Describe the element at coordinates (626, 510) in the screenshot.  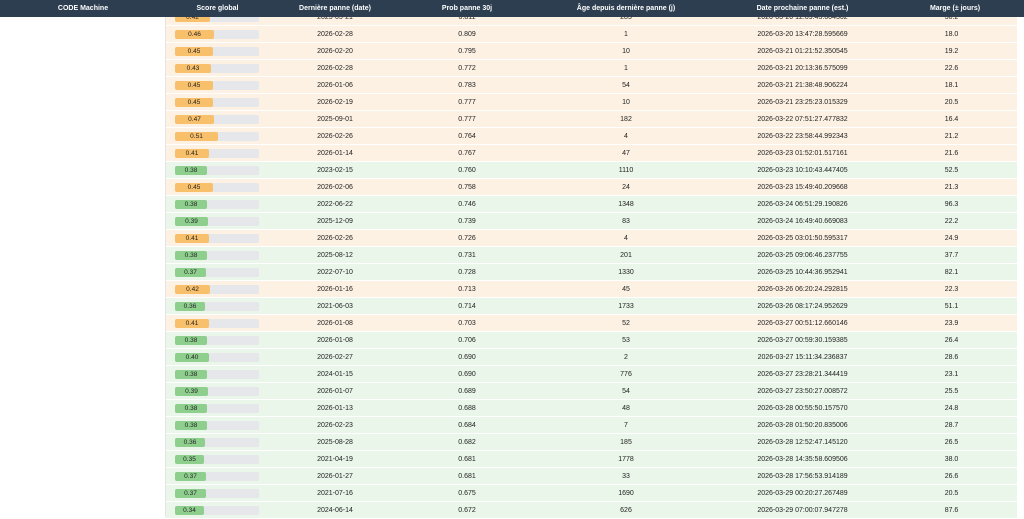
I see `age-since-failure-cell: 626` at that location.